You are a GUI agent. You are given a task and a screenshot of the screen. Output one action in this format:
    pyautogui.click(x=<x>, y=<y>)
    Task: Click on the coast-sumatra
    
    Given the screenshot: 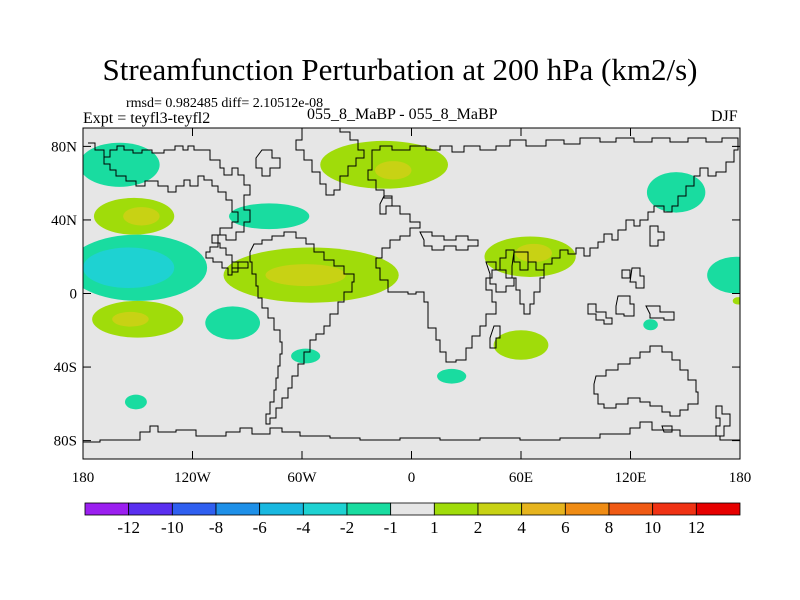 What is the action you would take?
    pyautogui.click(x=600, y=314)
    